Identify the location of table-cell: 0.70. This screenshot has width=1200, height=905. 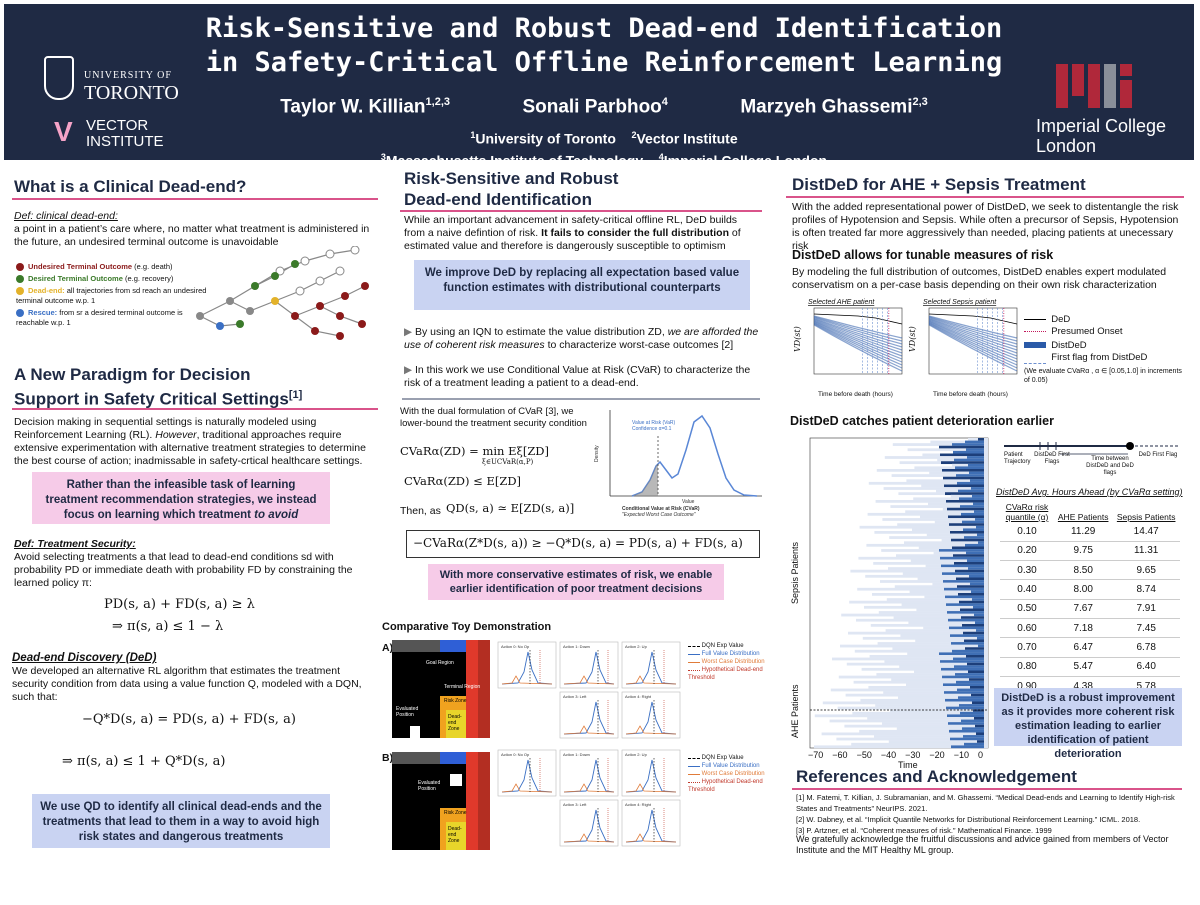
(1027, 647).